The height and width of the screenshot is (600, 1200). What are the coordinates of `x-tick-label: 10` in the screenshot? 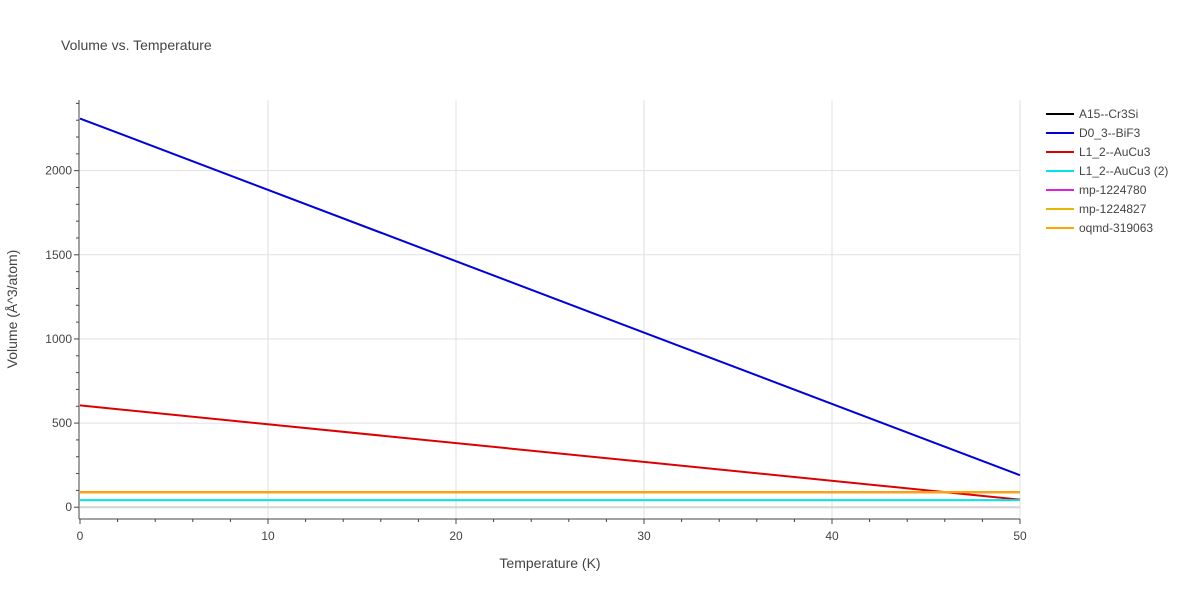 It's located at (268, 536).